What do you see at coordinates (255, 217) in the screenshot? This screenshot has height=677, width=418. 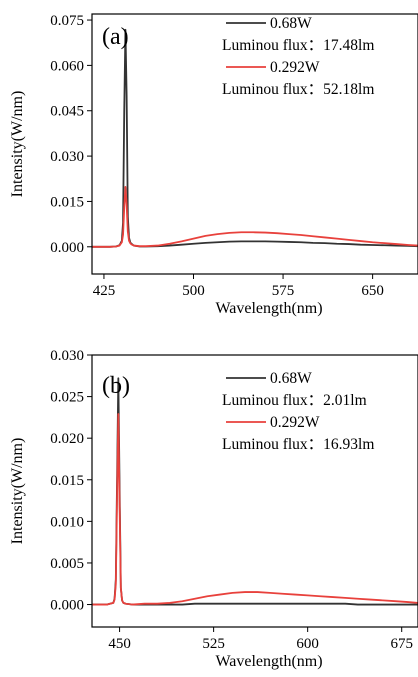 I see `series-line-0-292w` at bounding box center [255, 217].